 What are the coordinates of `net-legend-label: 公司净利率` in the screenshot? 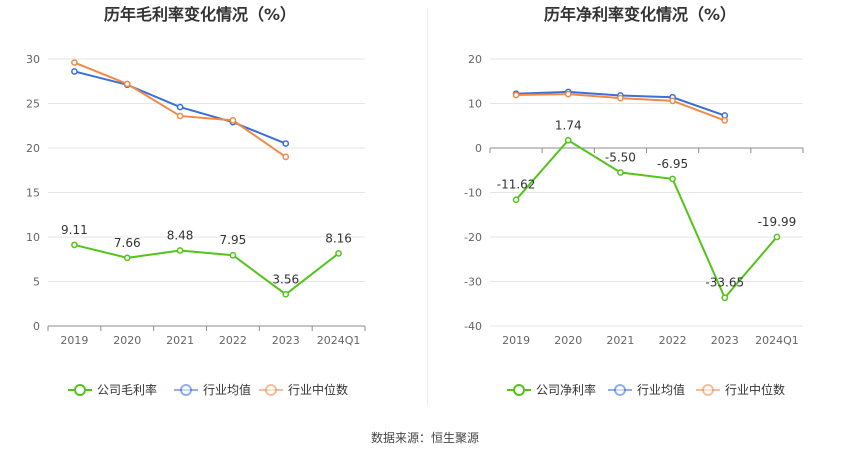 It's located at (566, 389).